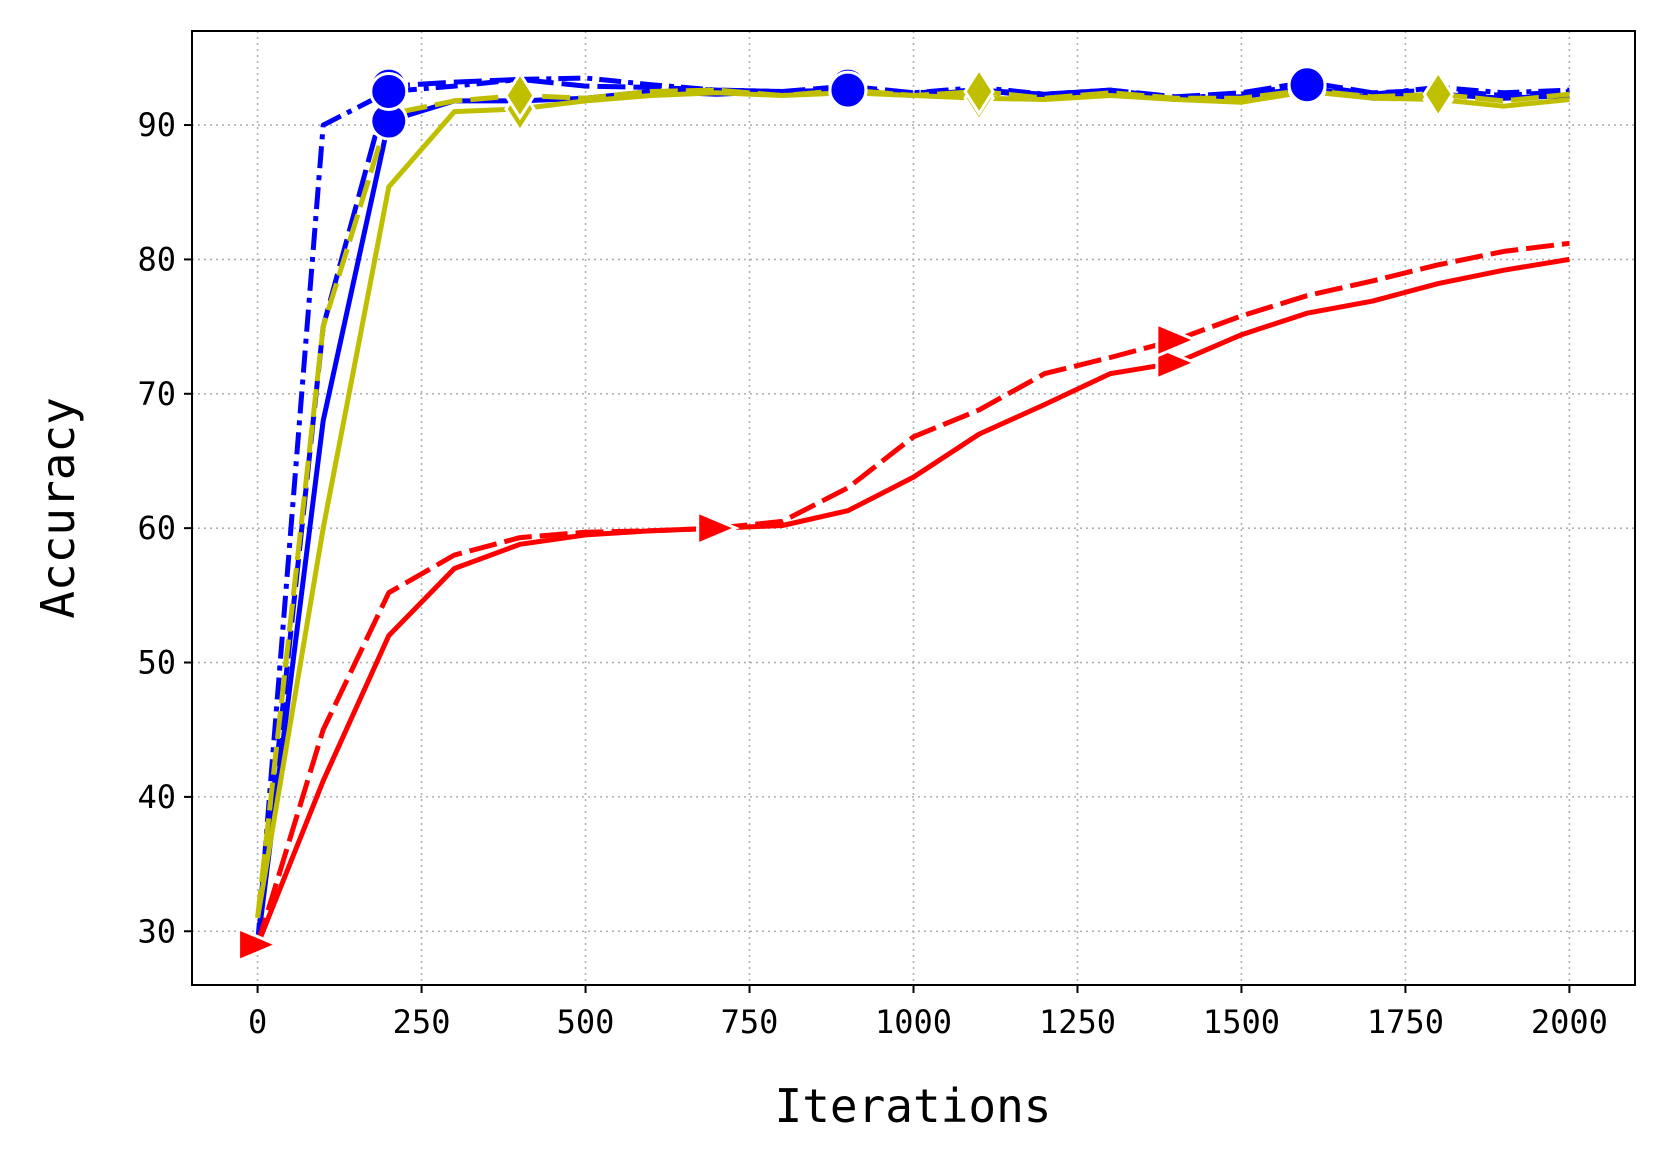 This screenshot has height=1165, width=1660. I want to click on y-tick-label: 60, so click(156, 528).